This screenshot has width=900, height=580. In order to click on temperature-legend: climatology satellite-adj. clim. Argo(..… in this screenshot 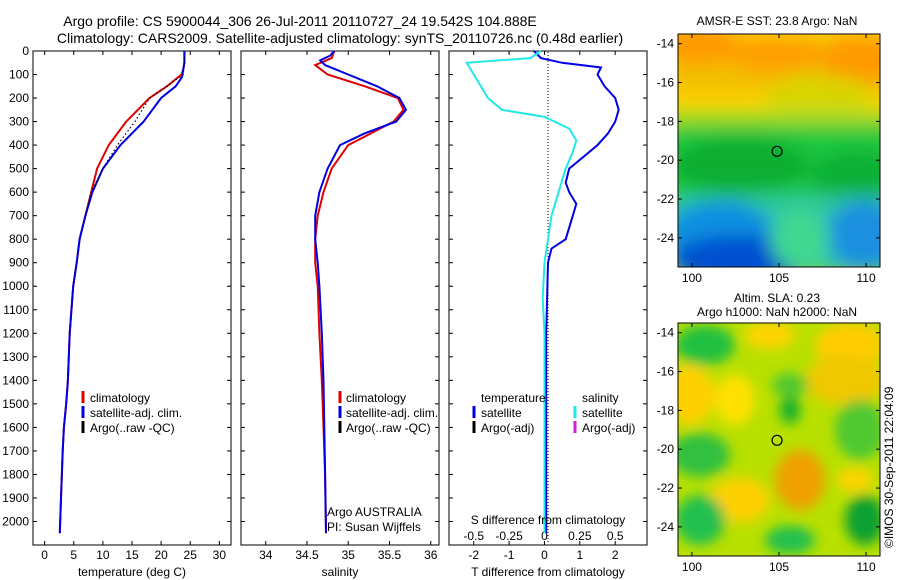, I will do `click(131, 413)`.